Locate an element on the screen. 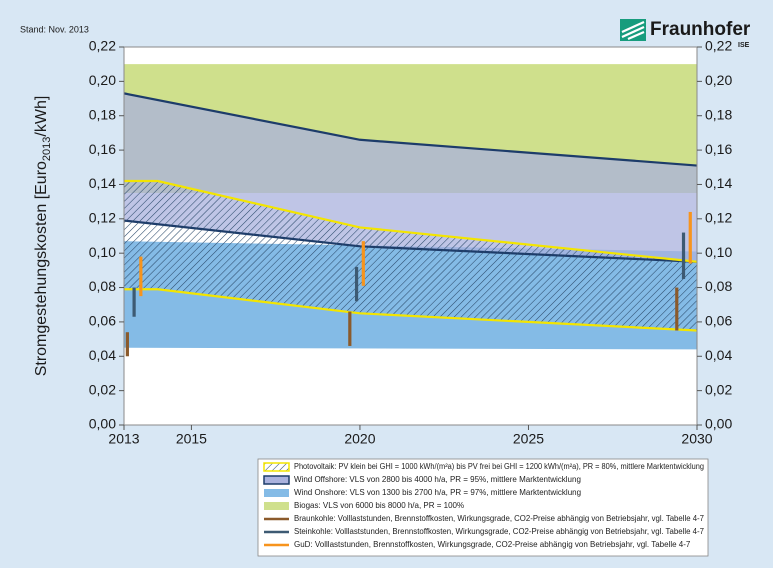 The height and width of the screenshot is (568, 773). note: Stand: Nov. 2013 is located at coordinates (54, 29).